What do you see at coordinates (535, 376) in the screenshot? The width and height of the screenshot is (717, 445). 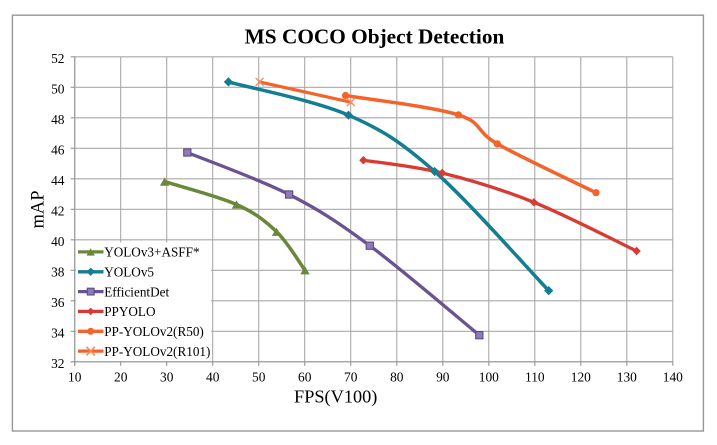 I see `svg-text: 110` at bounding box center [535, 376].